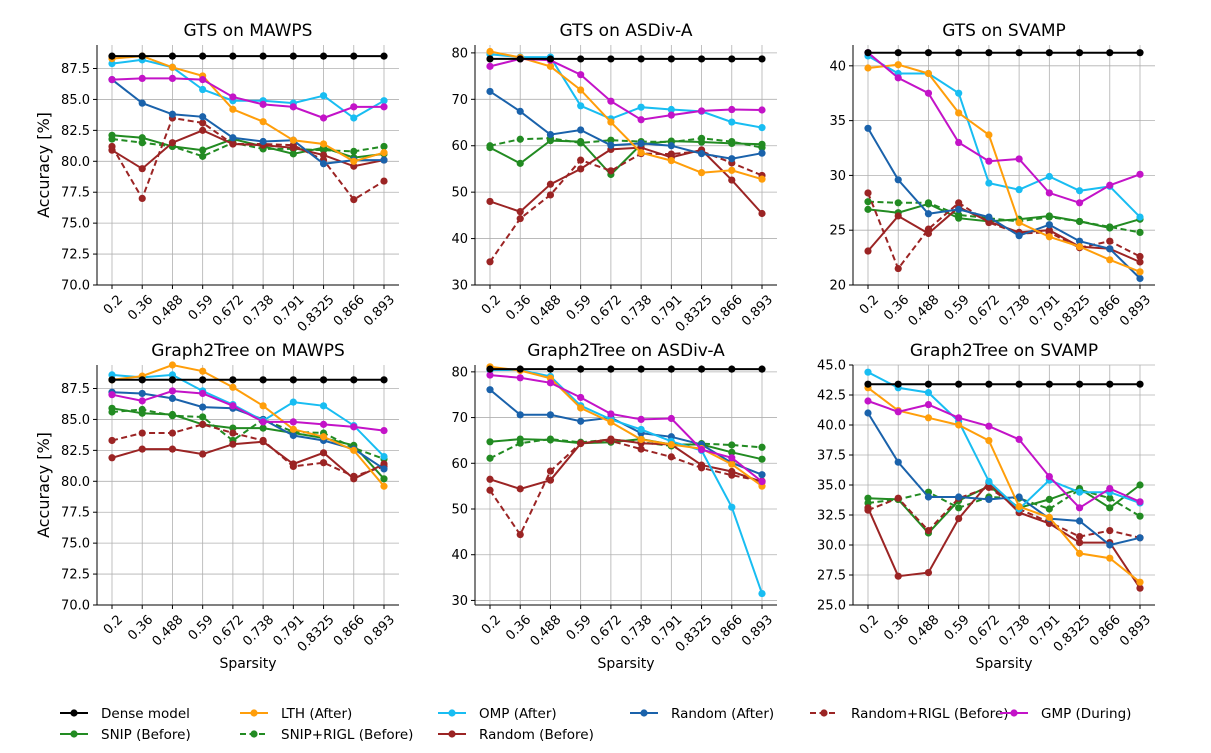  What do you see at coordinates (459, 146) in the screenshot?
I see `y-tick-label: 60` at bounding box center [459, 146].